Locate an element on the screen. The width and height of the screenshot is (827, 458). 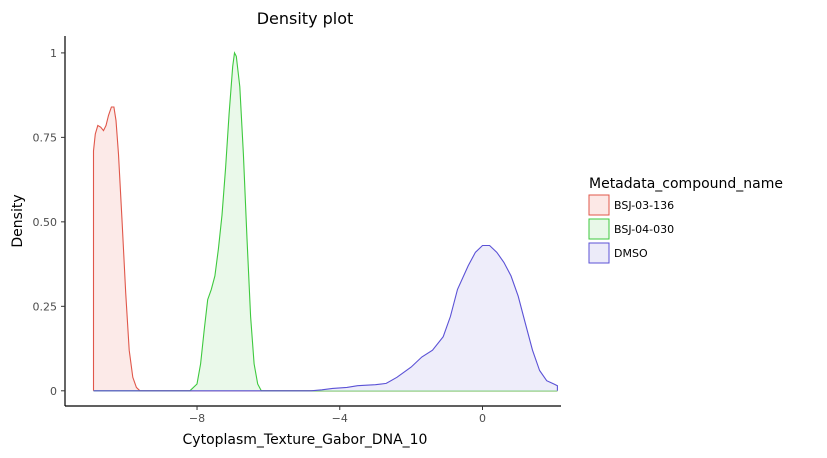
y-tick-label: 1 is located at coordinates (53, 53).